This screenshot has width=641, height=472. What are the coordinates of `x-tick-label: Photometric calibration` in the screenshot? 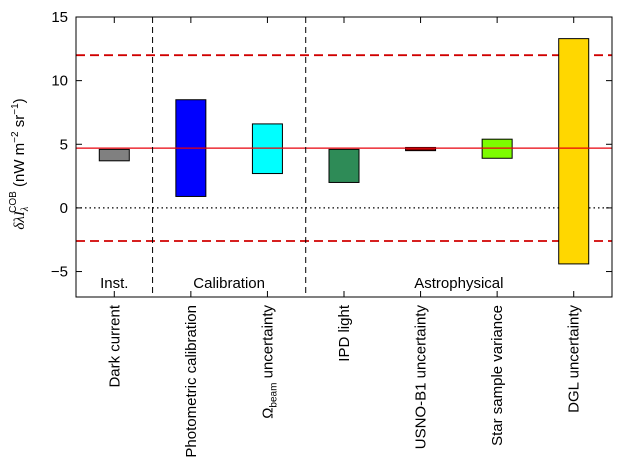 It's located at (191, 381).